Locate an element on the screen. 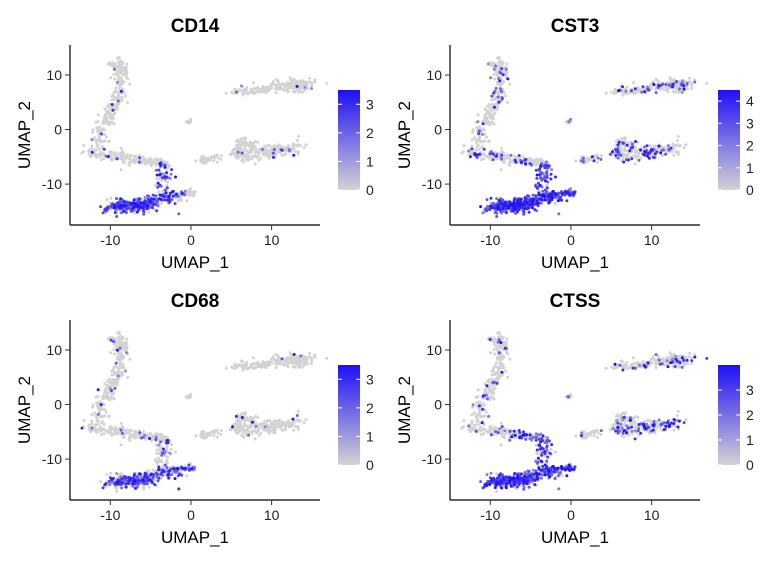 The height and width of the screenshot is (564, 773). x-tick-label: 10 is located at coordinates (272, 240).